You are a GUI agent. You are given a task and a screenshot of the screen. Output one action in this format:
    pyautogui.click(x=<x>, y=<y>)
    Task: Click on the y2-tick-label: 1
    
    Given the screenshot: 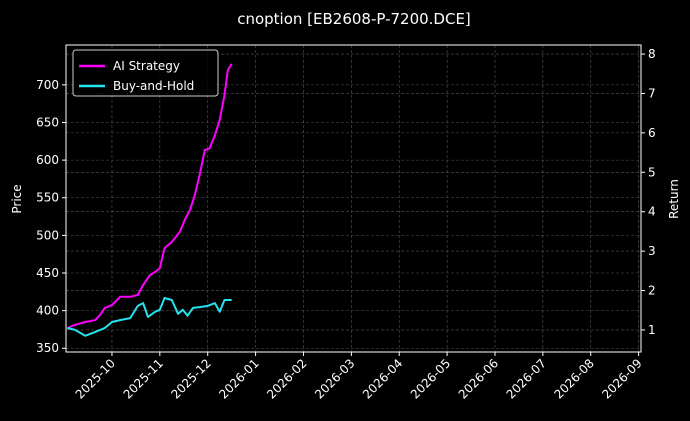 What is the action you would take?
    pyautogui.click(x=652, y=330)
    